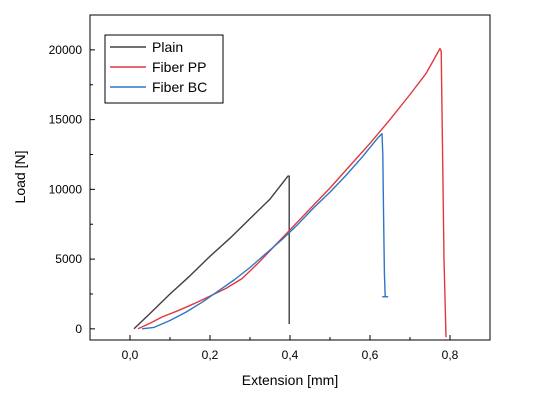 The width and height of the screenshot is (544, 405). Describe the element at coordinates (66, 189) in the screenshot. I see `y-tick-label: 10000` at that location.